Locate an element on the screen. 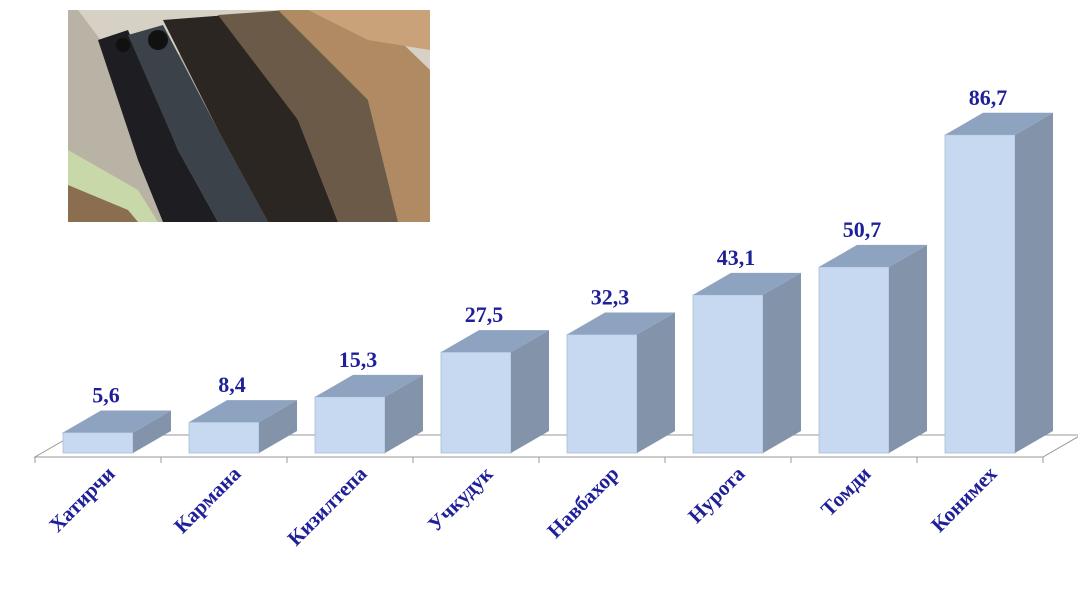  value-label: 27,5 is located at coordinates (484, 314).